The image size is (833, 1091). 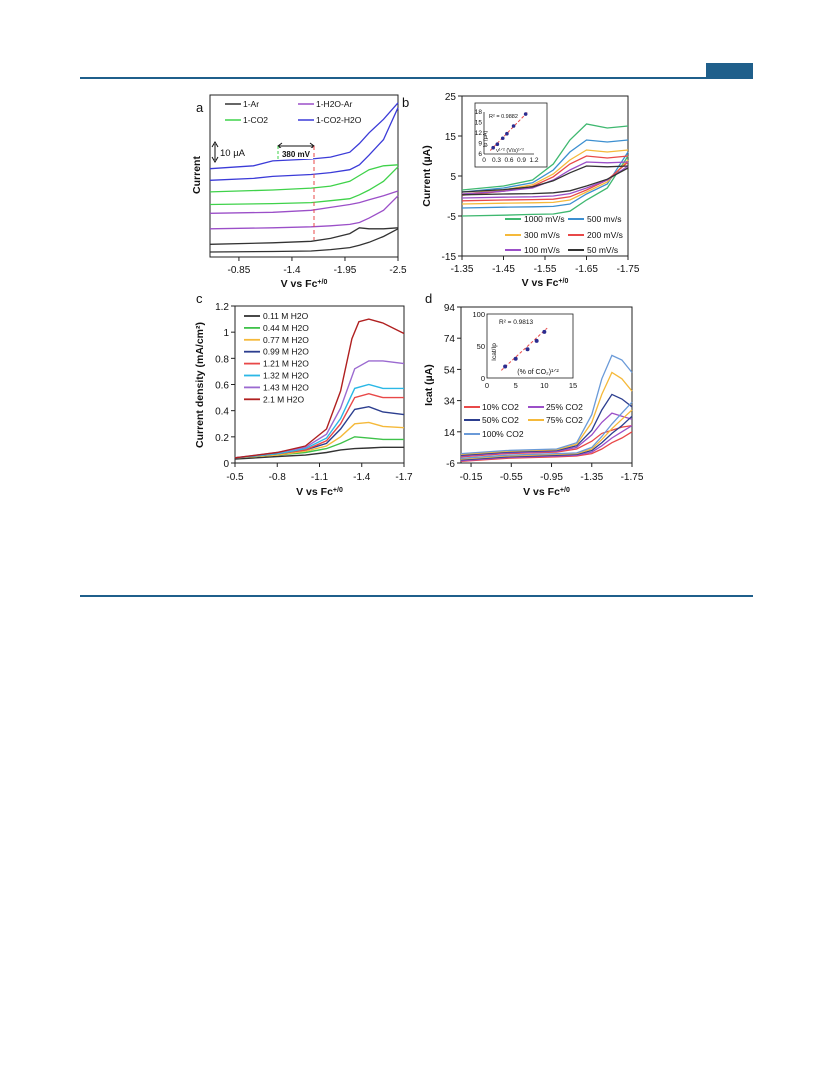 I want to click on legend-label: 0.11 M H2O, so click(x=286, y=316).